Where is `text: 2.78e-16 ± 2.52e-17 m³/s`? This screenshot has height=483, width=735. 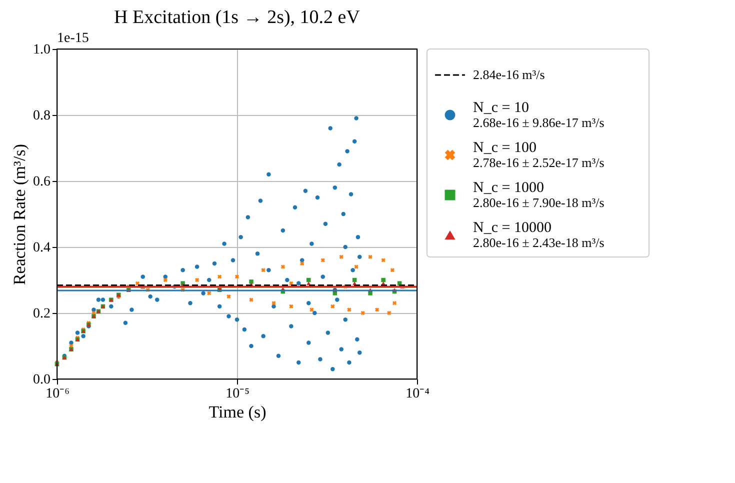 text: 2.78e-16 ± 2.52e-17 m³/s is located at coordinates (538, 162).